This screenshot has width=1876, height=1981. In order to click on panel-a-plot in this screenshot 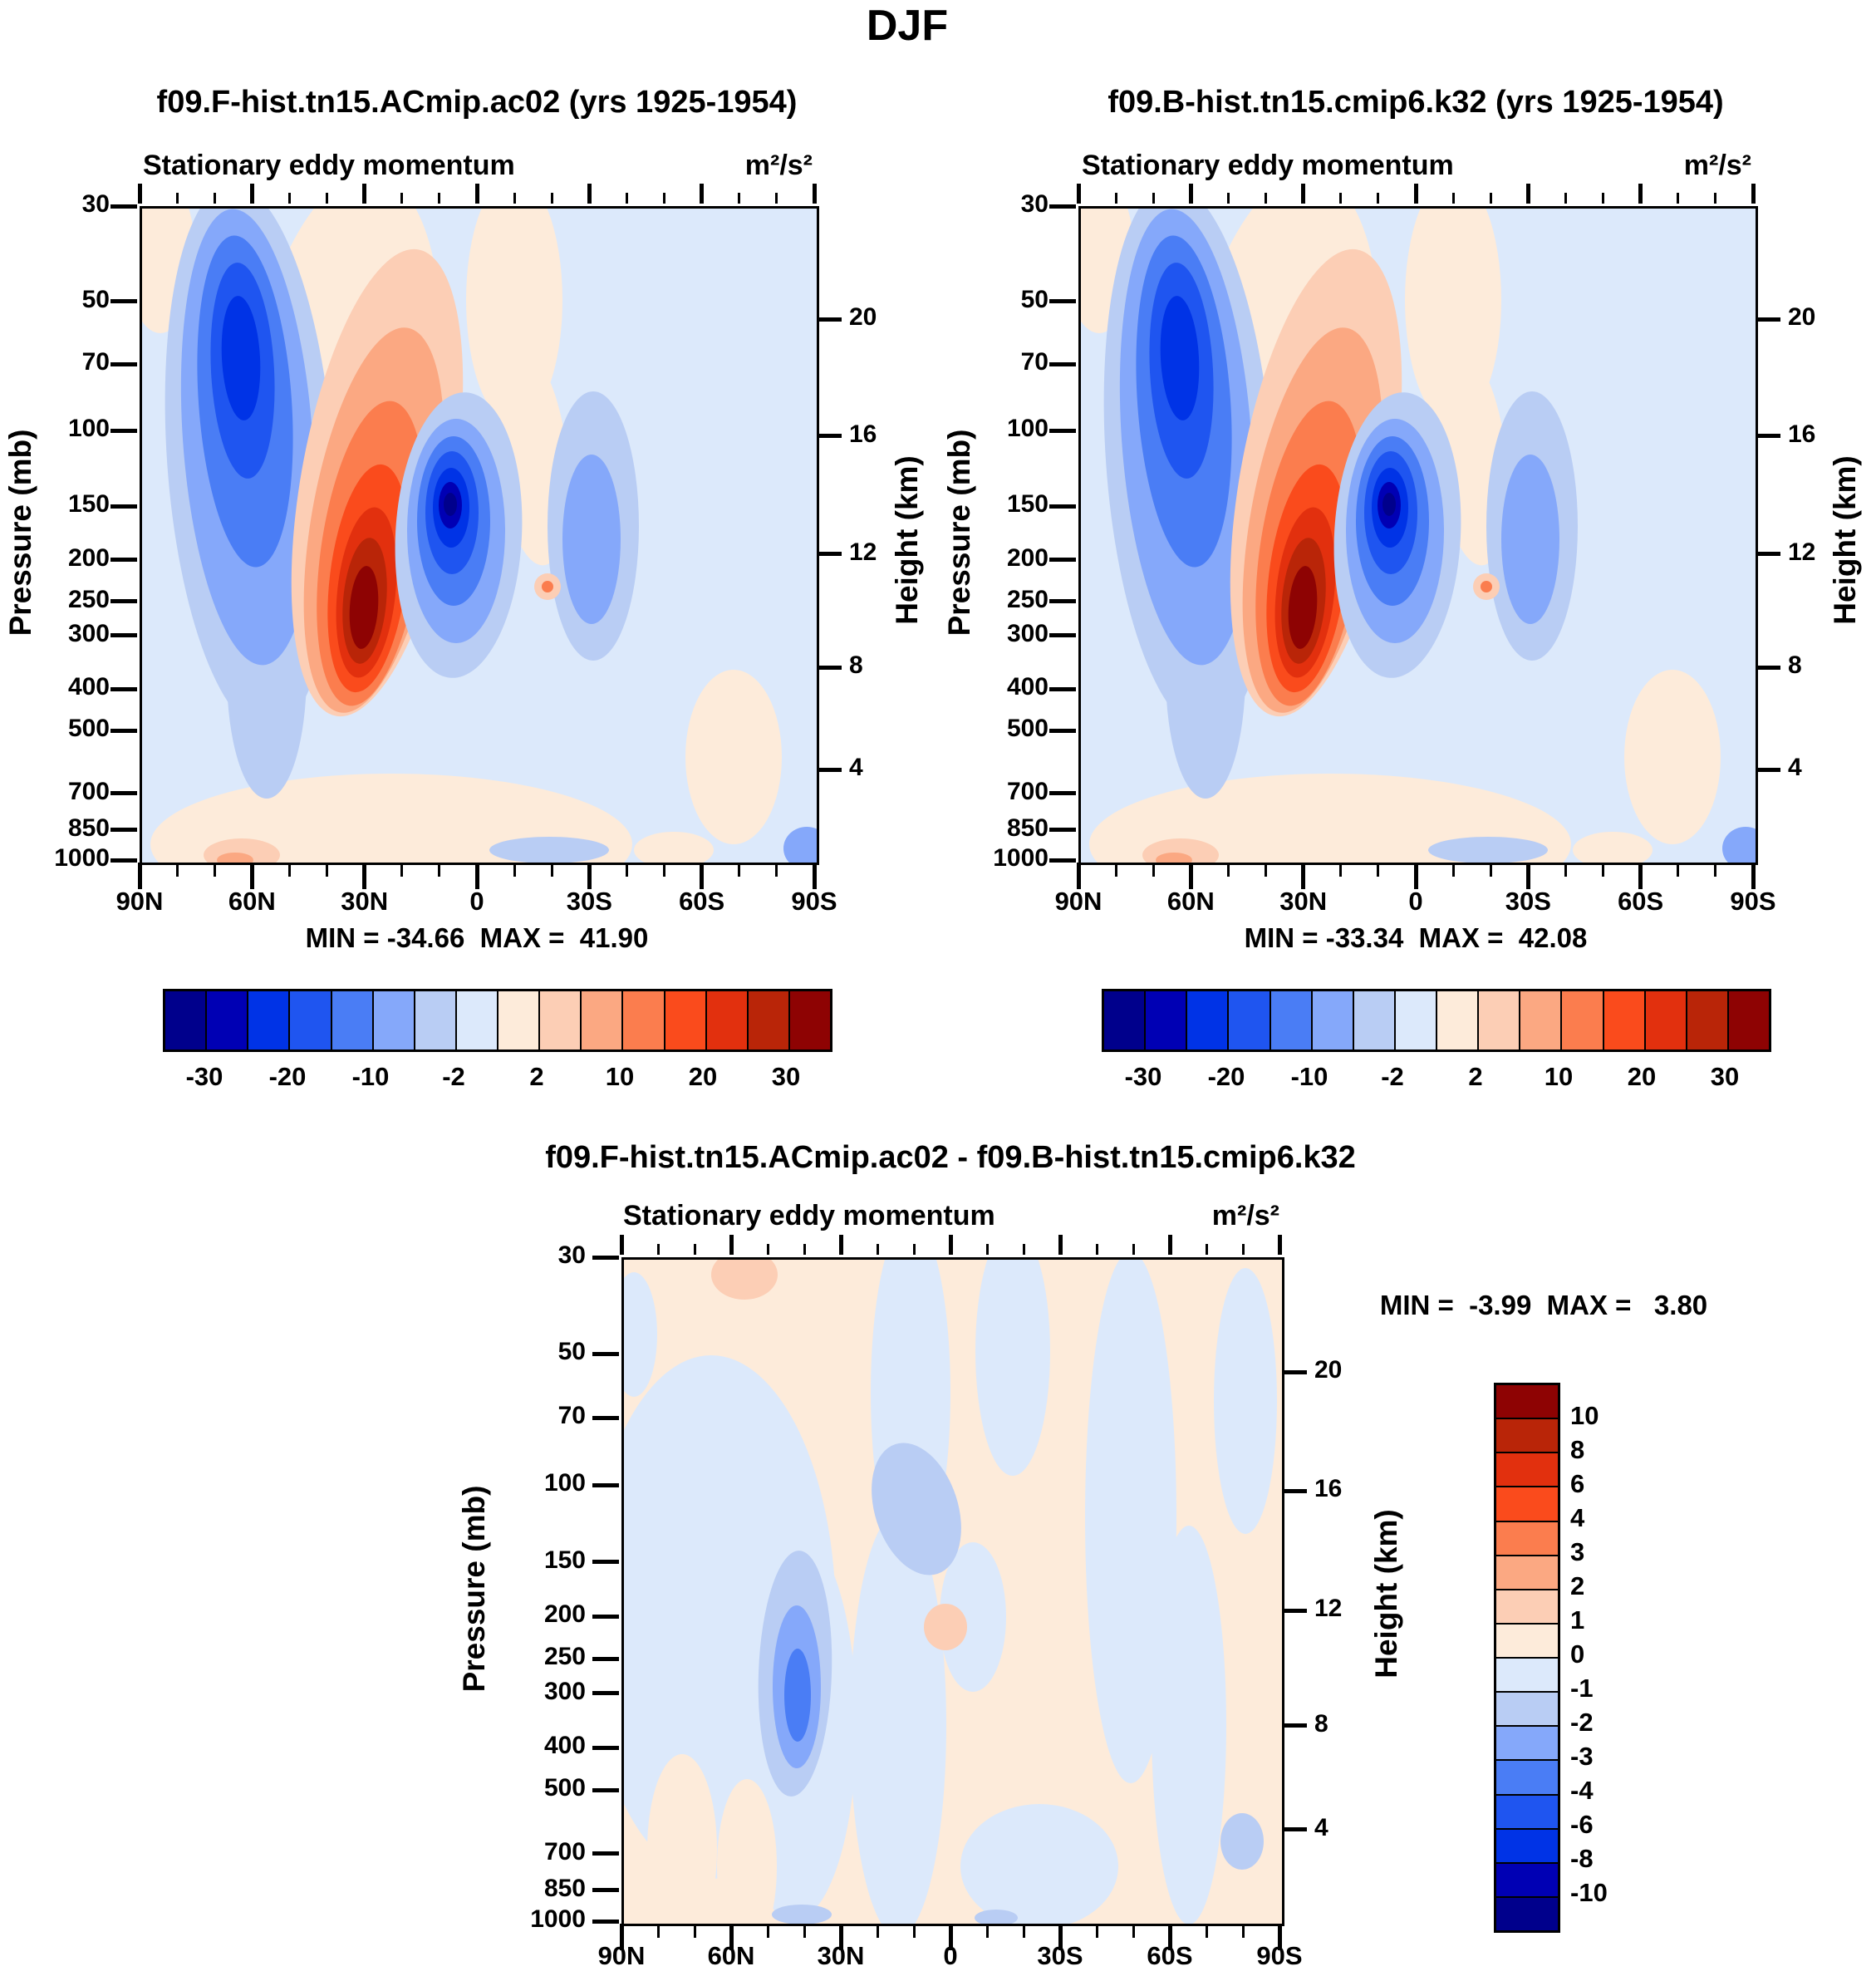, I will do `click(479, 535)`.